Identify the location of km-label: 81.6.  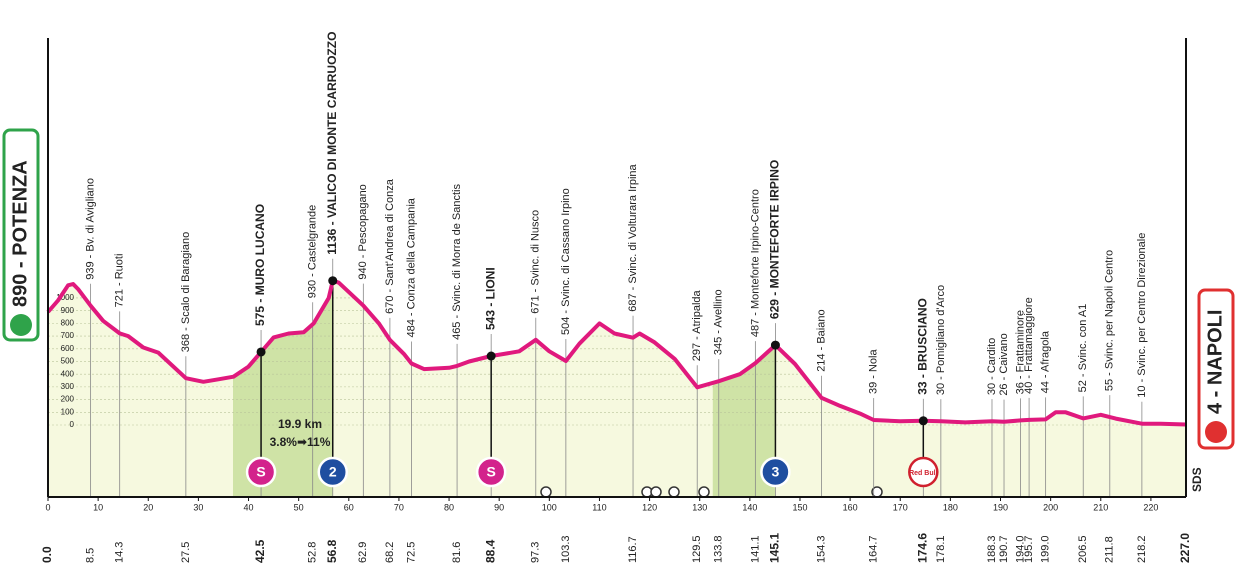
(457, 552).